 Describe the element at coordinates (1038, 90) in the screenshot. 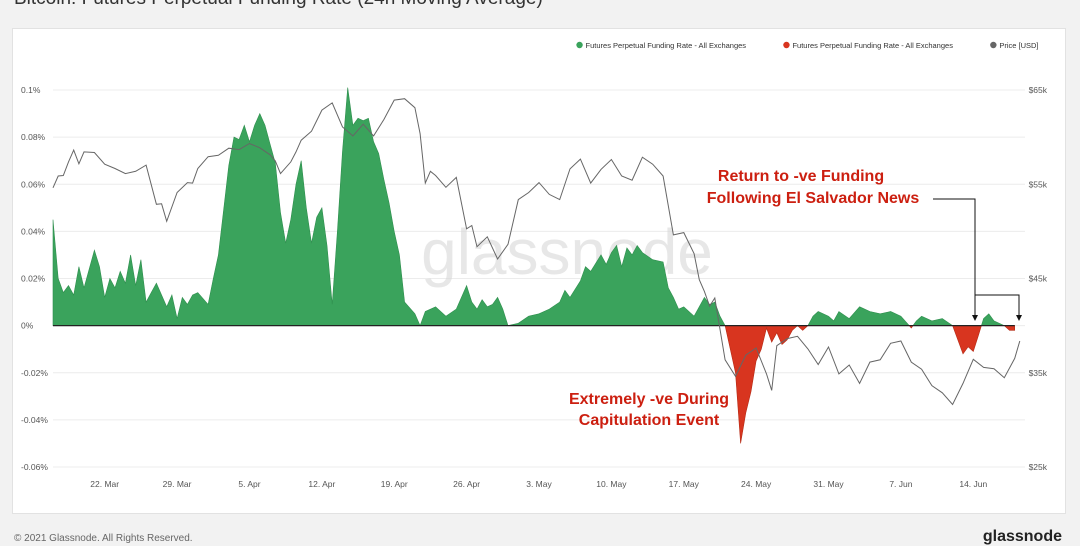

I see `y-right-tick-label: $65k` at that location.